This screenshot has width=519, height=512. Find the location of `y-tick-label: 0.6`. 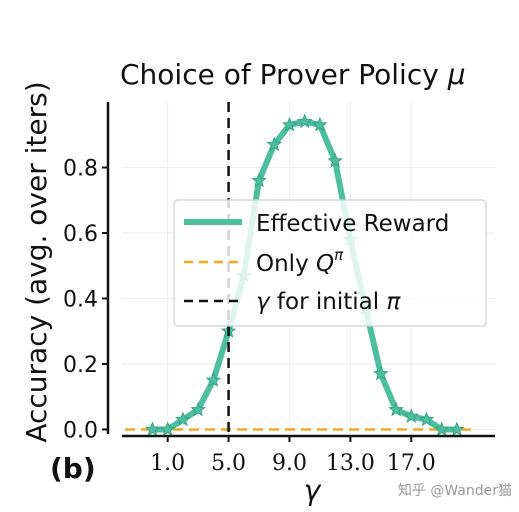

y-tick-label: 0.6 is located at coordinates (80, 234).